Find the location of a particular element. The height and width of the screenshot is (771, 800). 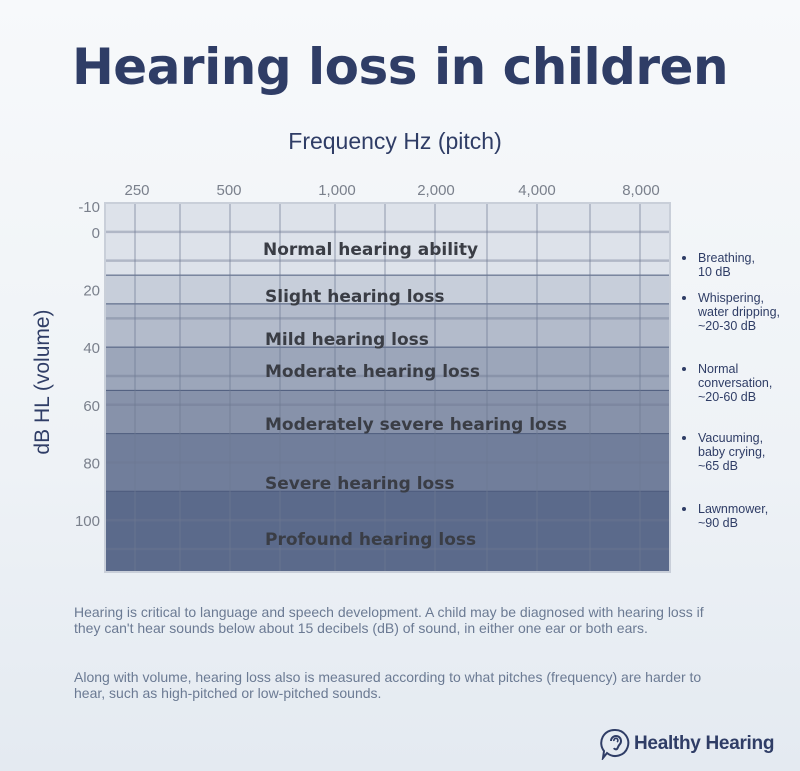

annotation-text: baby crying, is located at coordinates (732, 452).